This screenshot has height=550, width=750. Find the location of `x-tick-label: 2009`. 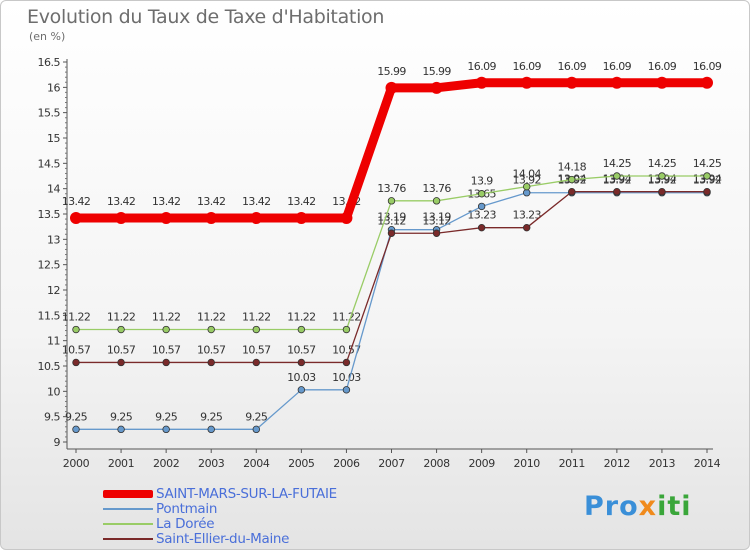

x-tick-label: 2009 is located at coordinates (481, 463).